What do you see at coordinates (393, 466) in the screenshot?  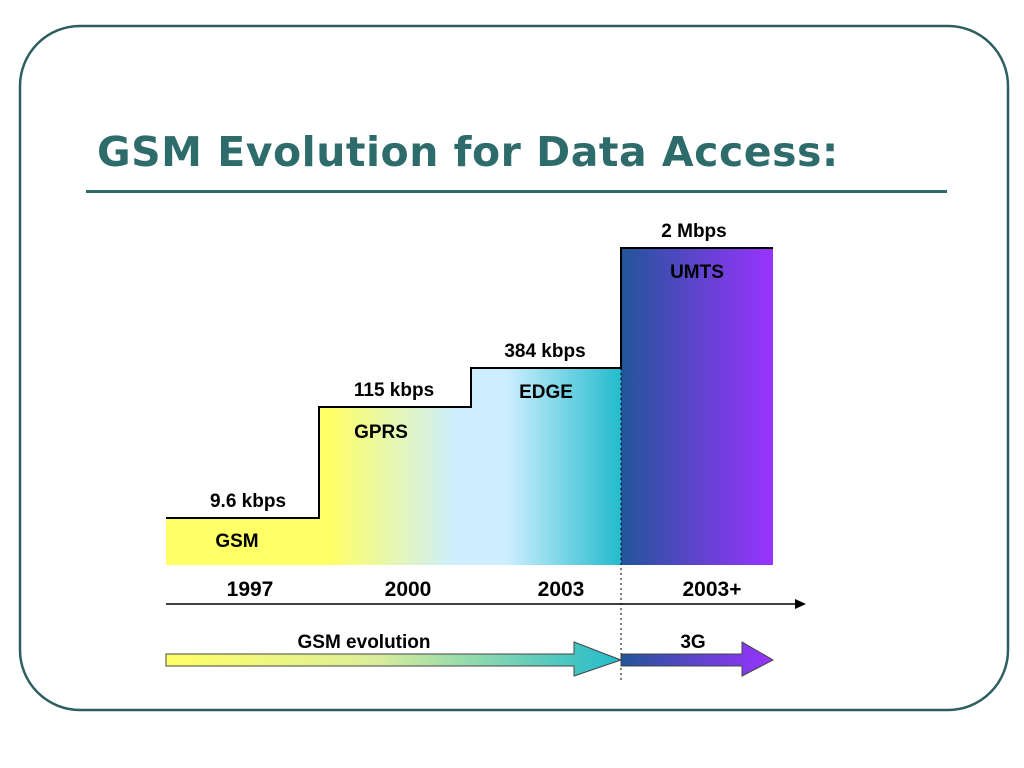 I see `gsm-evolution-steps` at bounding box center [393, 466].